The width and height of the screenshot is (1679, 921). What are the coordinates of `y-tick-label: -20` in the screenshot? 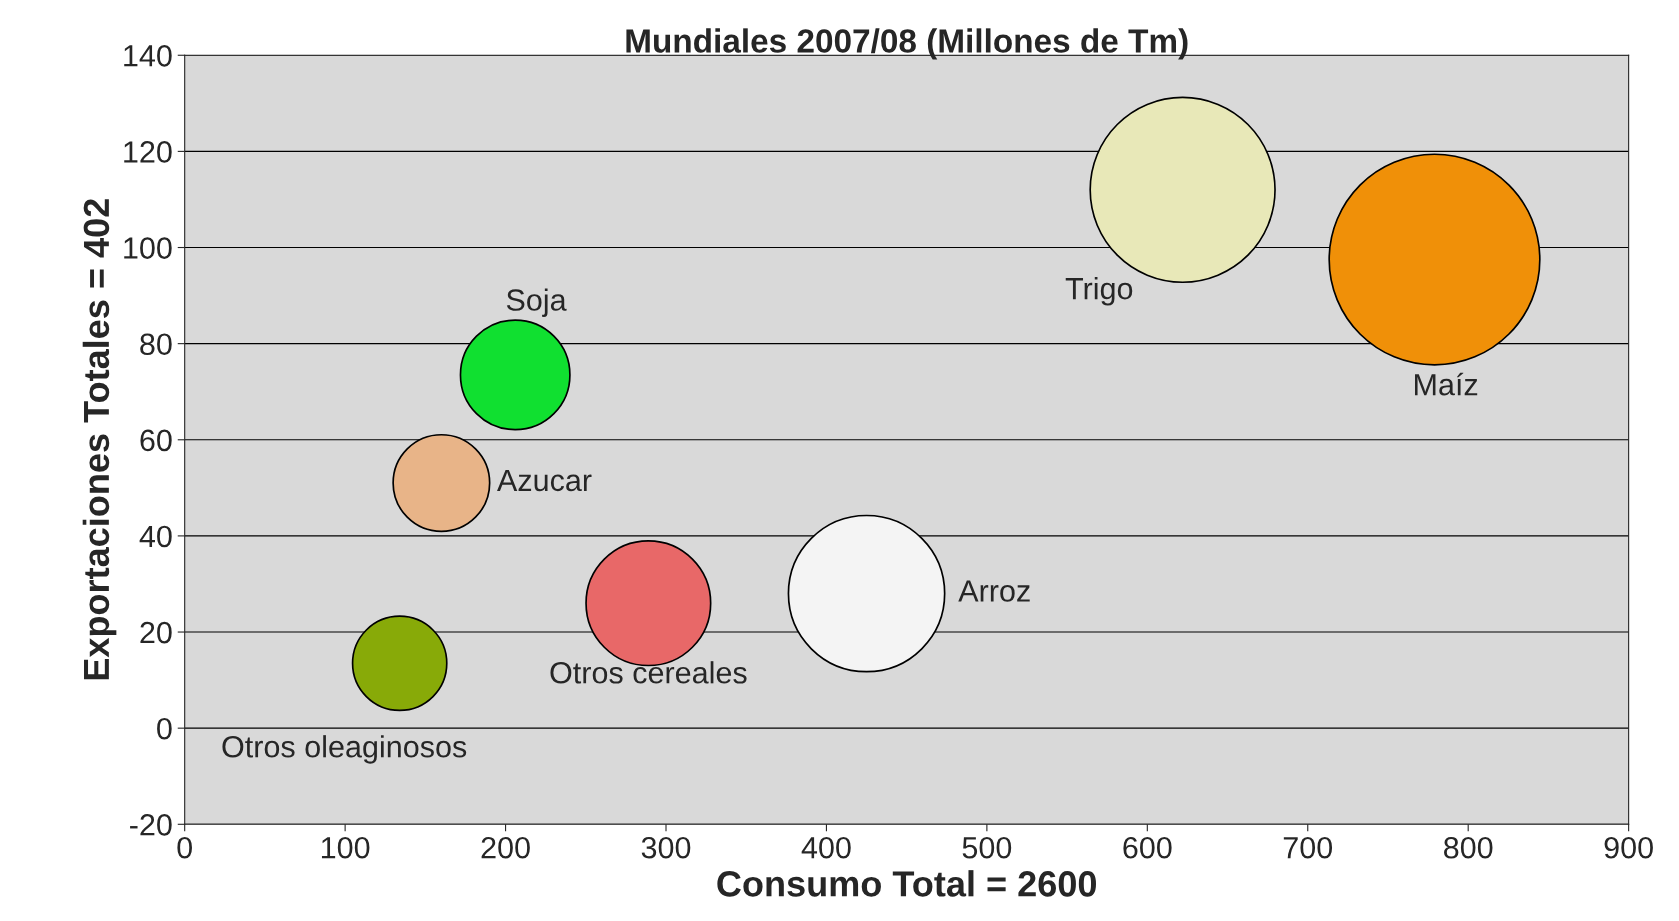 It's located at (151, 825).